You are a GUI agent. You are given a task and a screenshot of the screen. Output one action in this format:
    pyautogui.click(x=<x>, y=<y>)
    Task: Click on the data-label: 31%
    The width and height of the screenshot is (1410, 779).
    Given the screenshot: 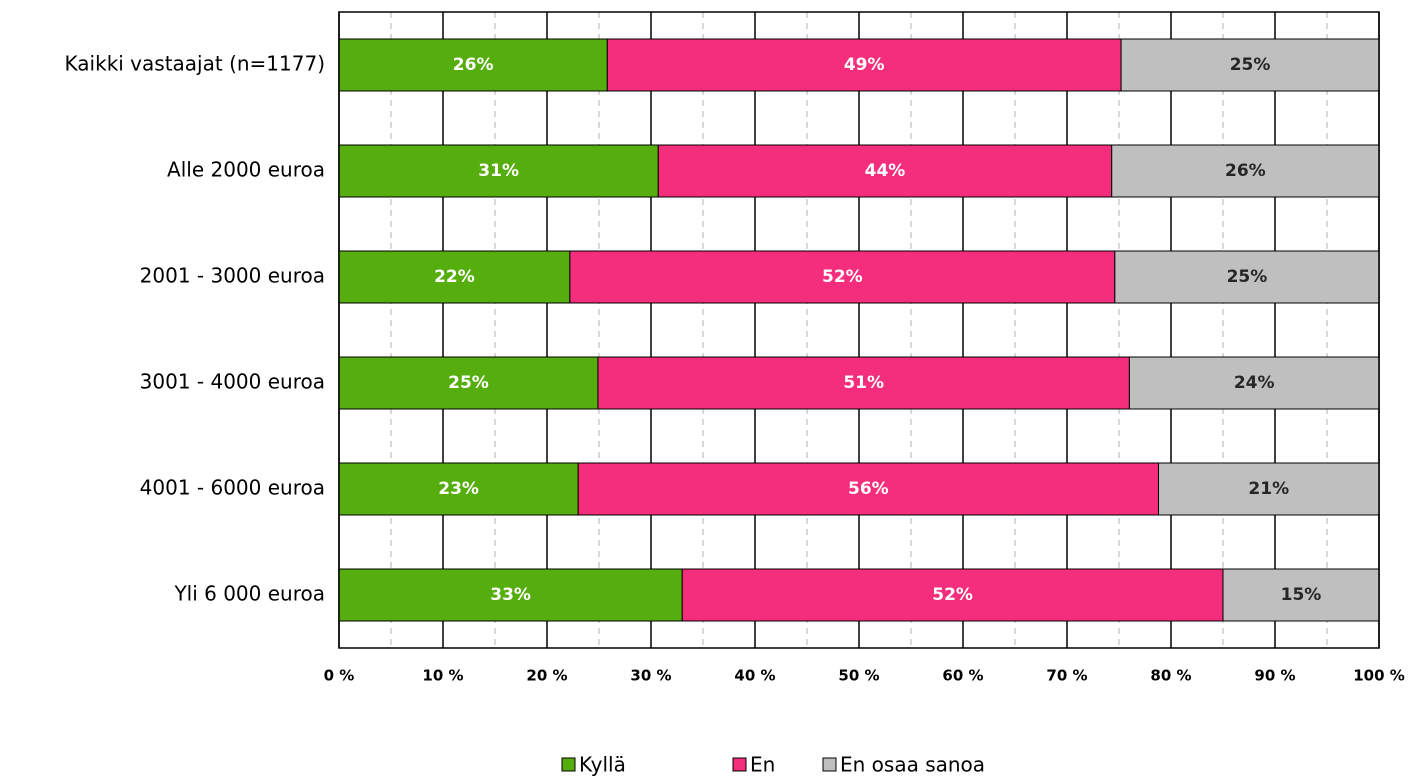 What is the action you would take?
    pyautogui.click(x=498, y=171)
    